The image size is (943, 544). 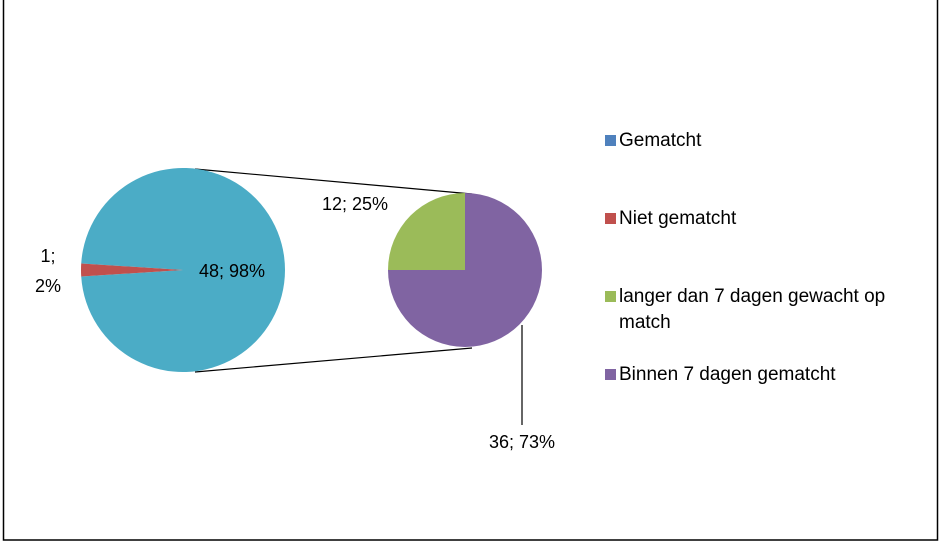 I want to click on data-label: 36; 73%, so click(x=522, y=442).